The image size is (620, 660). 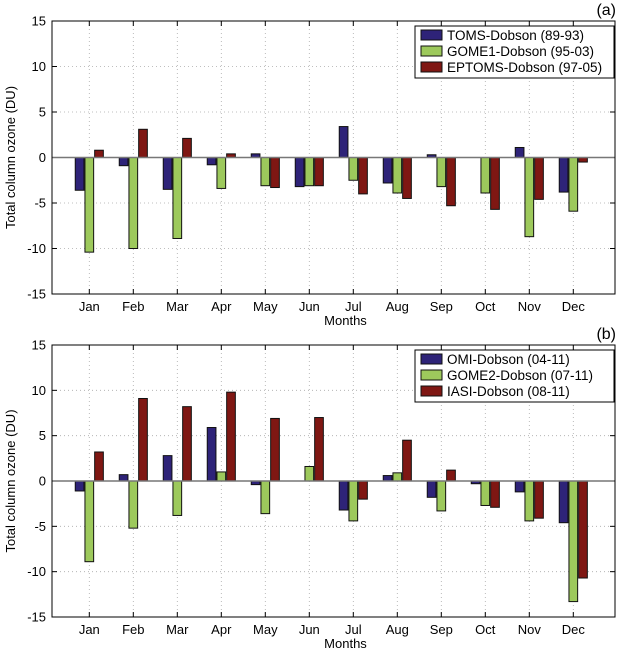 What do you see at coordinates (40, 203) in the screenshot?
I see `y-tick-label: -5` at bounding box center [40, 203].